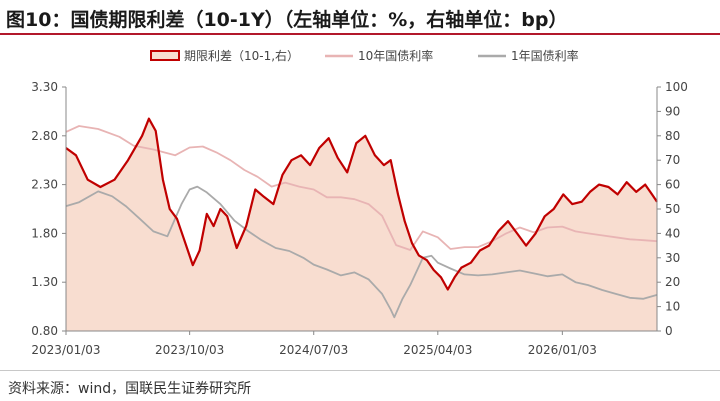  What do you see at coordinates (437, 350) in the screenshot?
I see `x-tick-label: 2025/04/03` at bounding box center [437, 350].